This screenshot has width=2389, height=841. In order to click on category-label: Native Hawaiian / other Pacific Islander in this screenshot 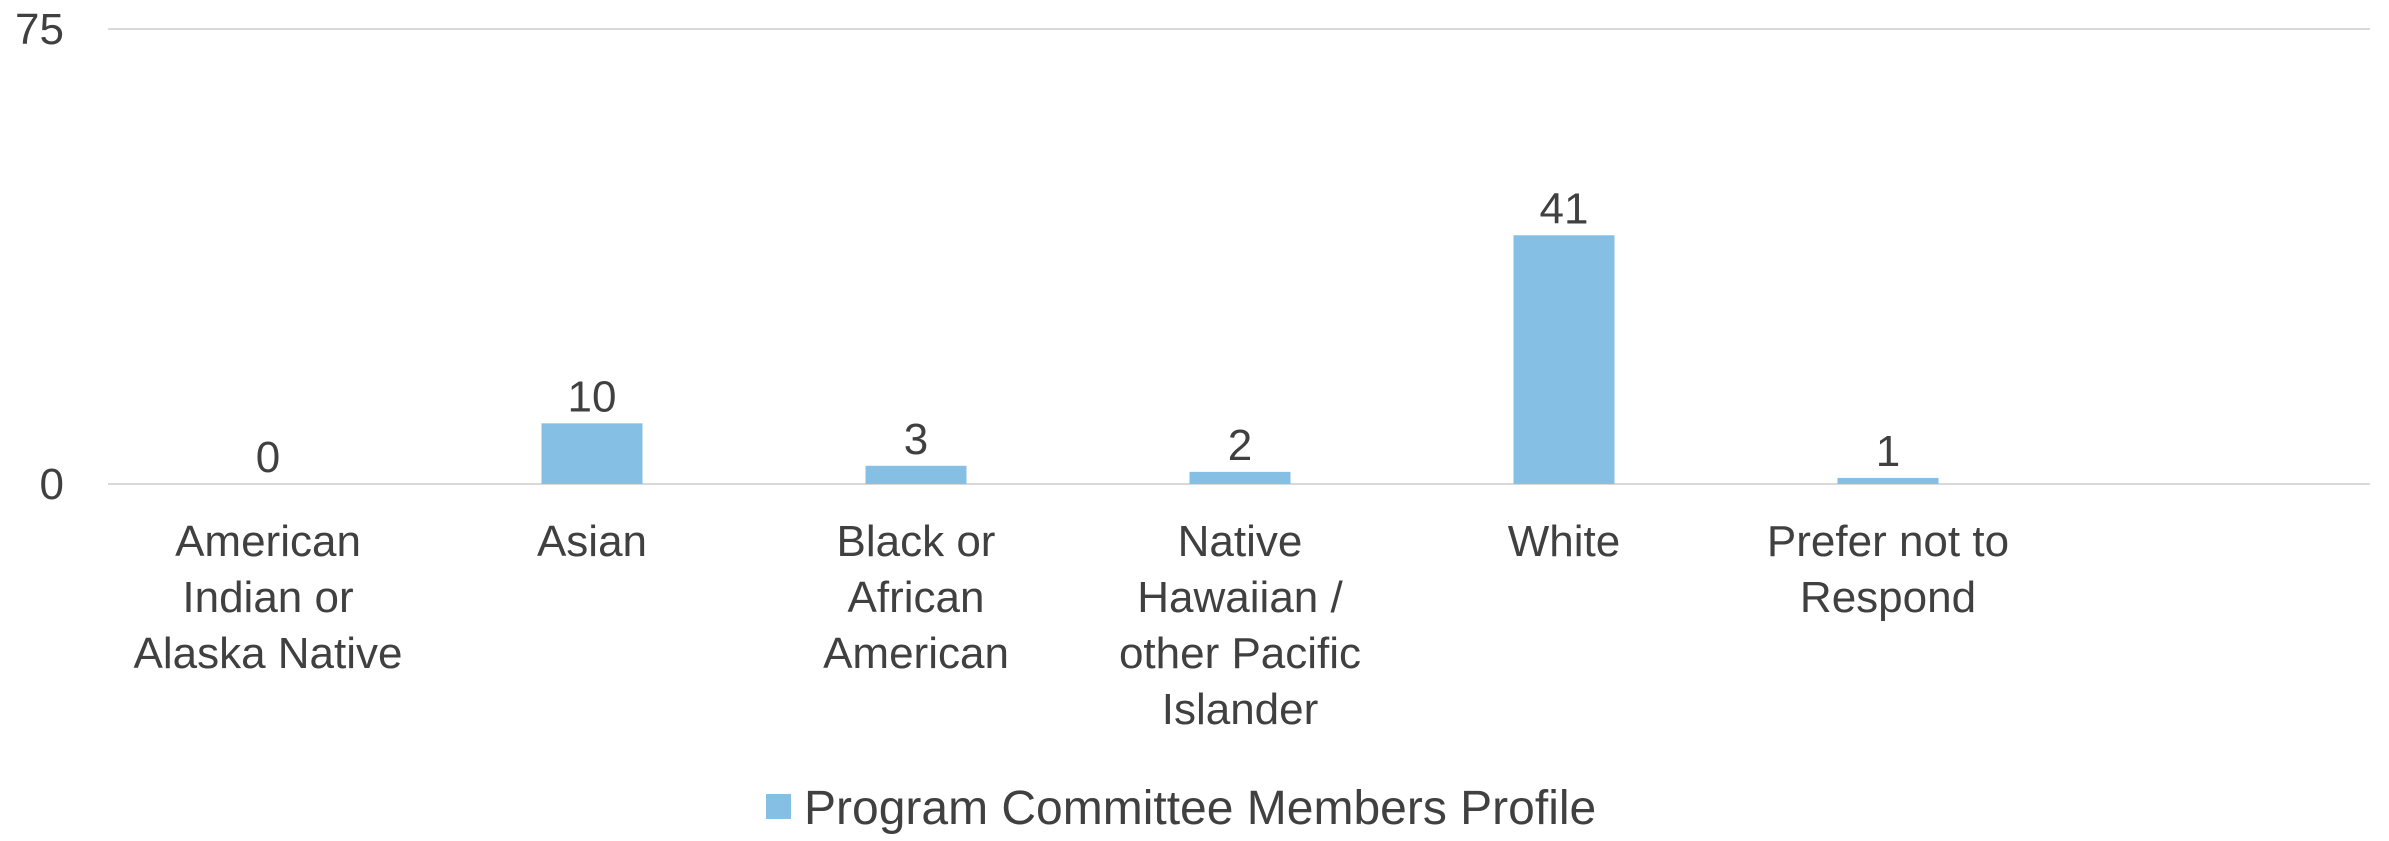, I will do `click(1240, 625)`.